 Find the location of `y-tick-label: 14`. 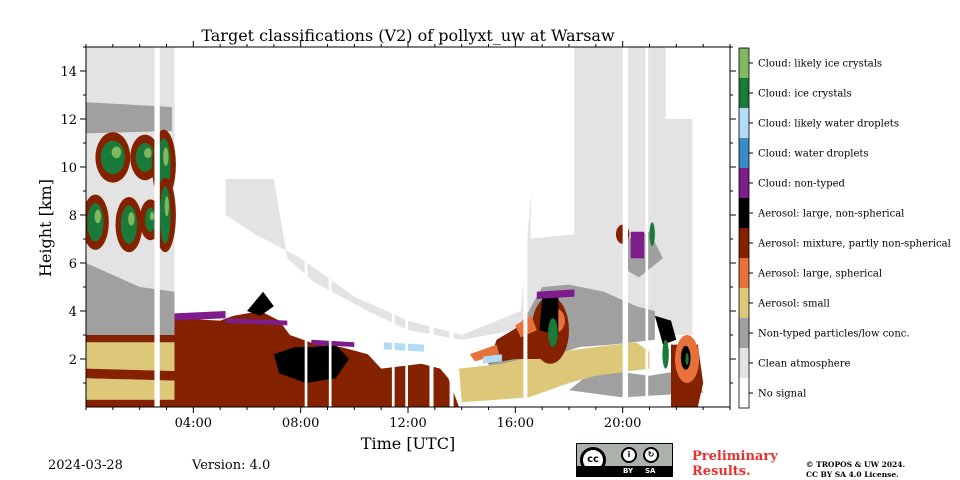

y-tick-label: 14 is located at coordinates (68, 72).